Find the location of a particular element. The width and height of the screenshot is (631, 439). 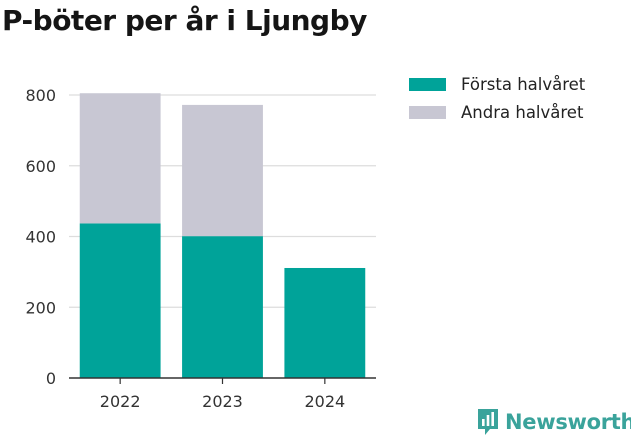

x-axis-ticks: 2022 2023 2024 is located at coordinates (222, 394).